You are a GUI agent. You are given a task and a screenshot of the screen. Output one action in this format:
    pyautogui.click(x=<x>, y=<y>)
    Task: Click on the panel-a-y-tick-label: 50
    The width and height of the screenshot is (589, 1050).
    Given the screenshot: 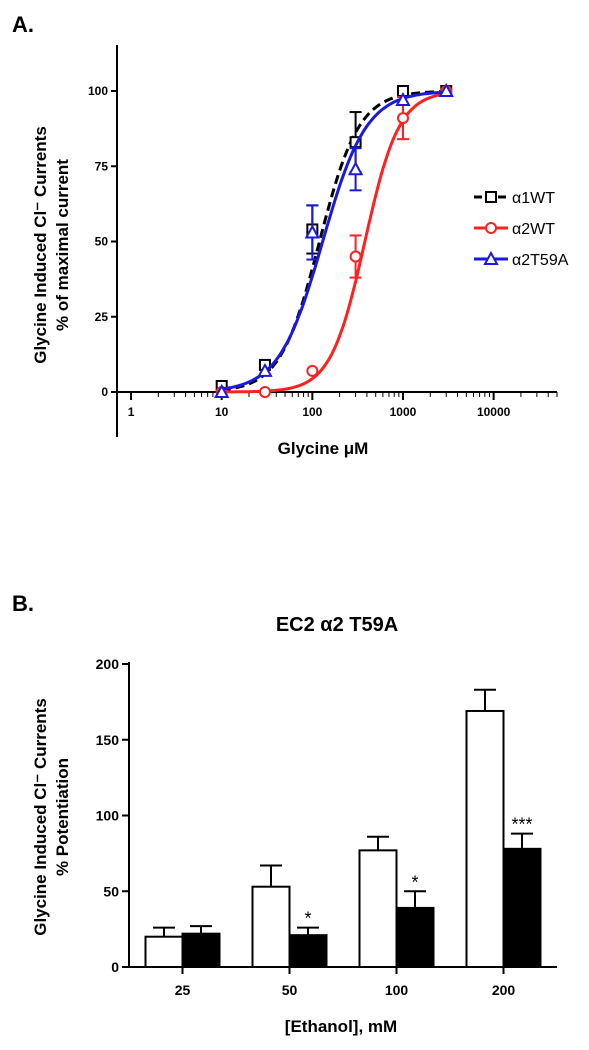 What is the action you would take?
    pyautogui.click(x=102, y=242)
    